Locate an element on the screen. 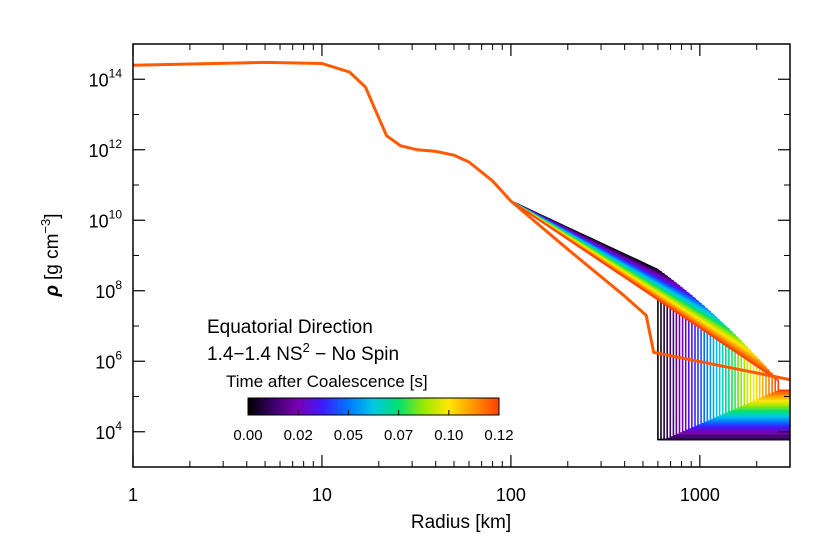 This screenshot has width=830, height=554. x-tick-label: 10 is located at coordinates (322, 495).